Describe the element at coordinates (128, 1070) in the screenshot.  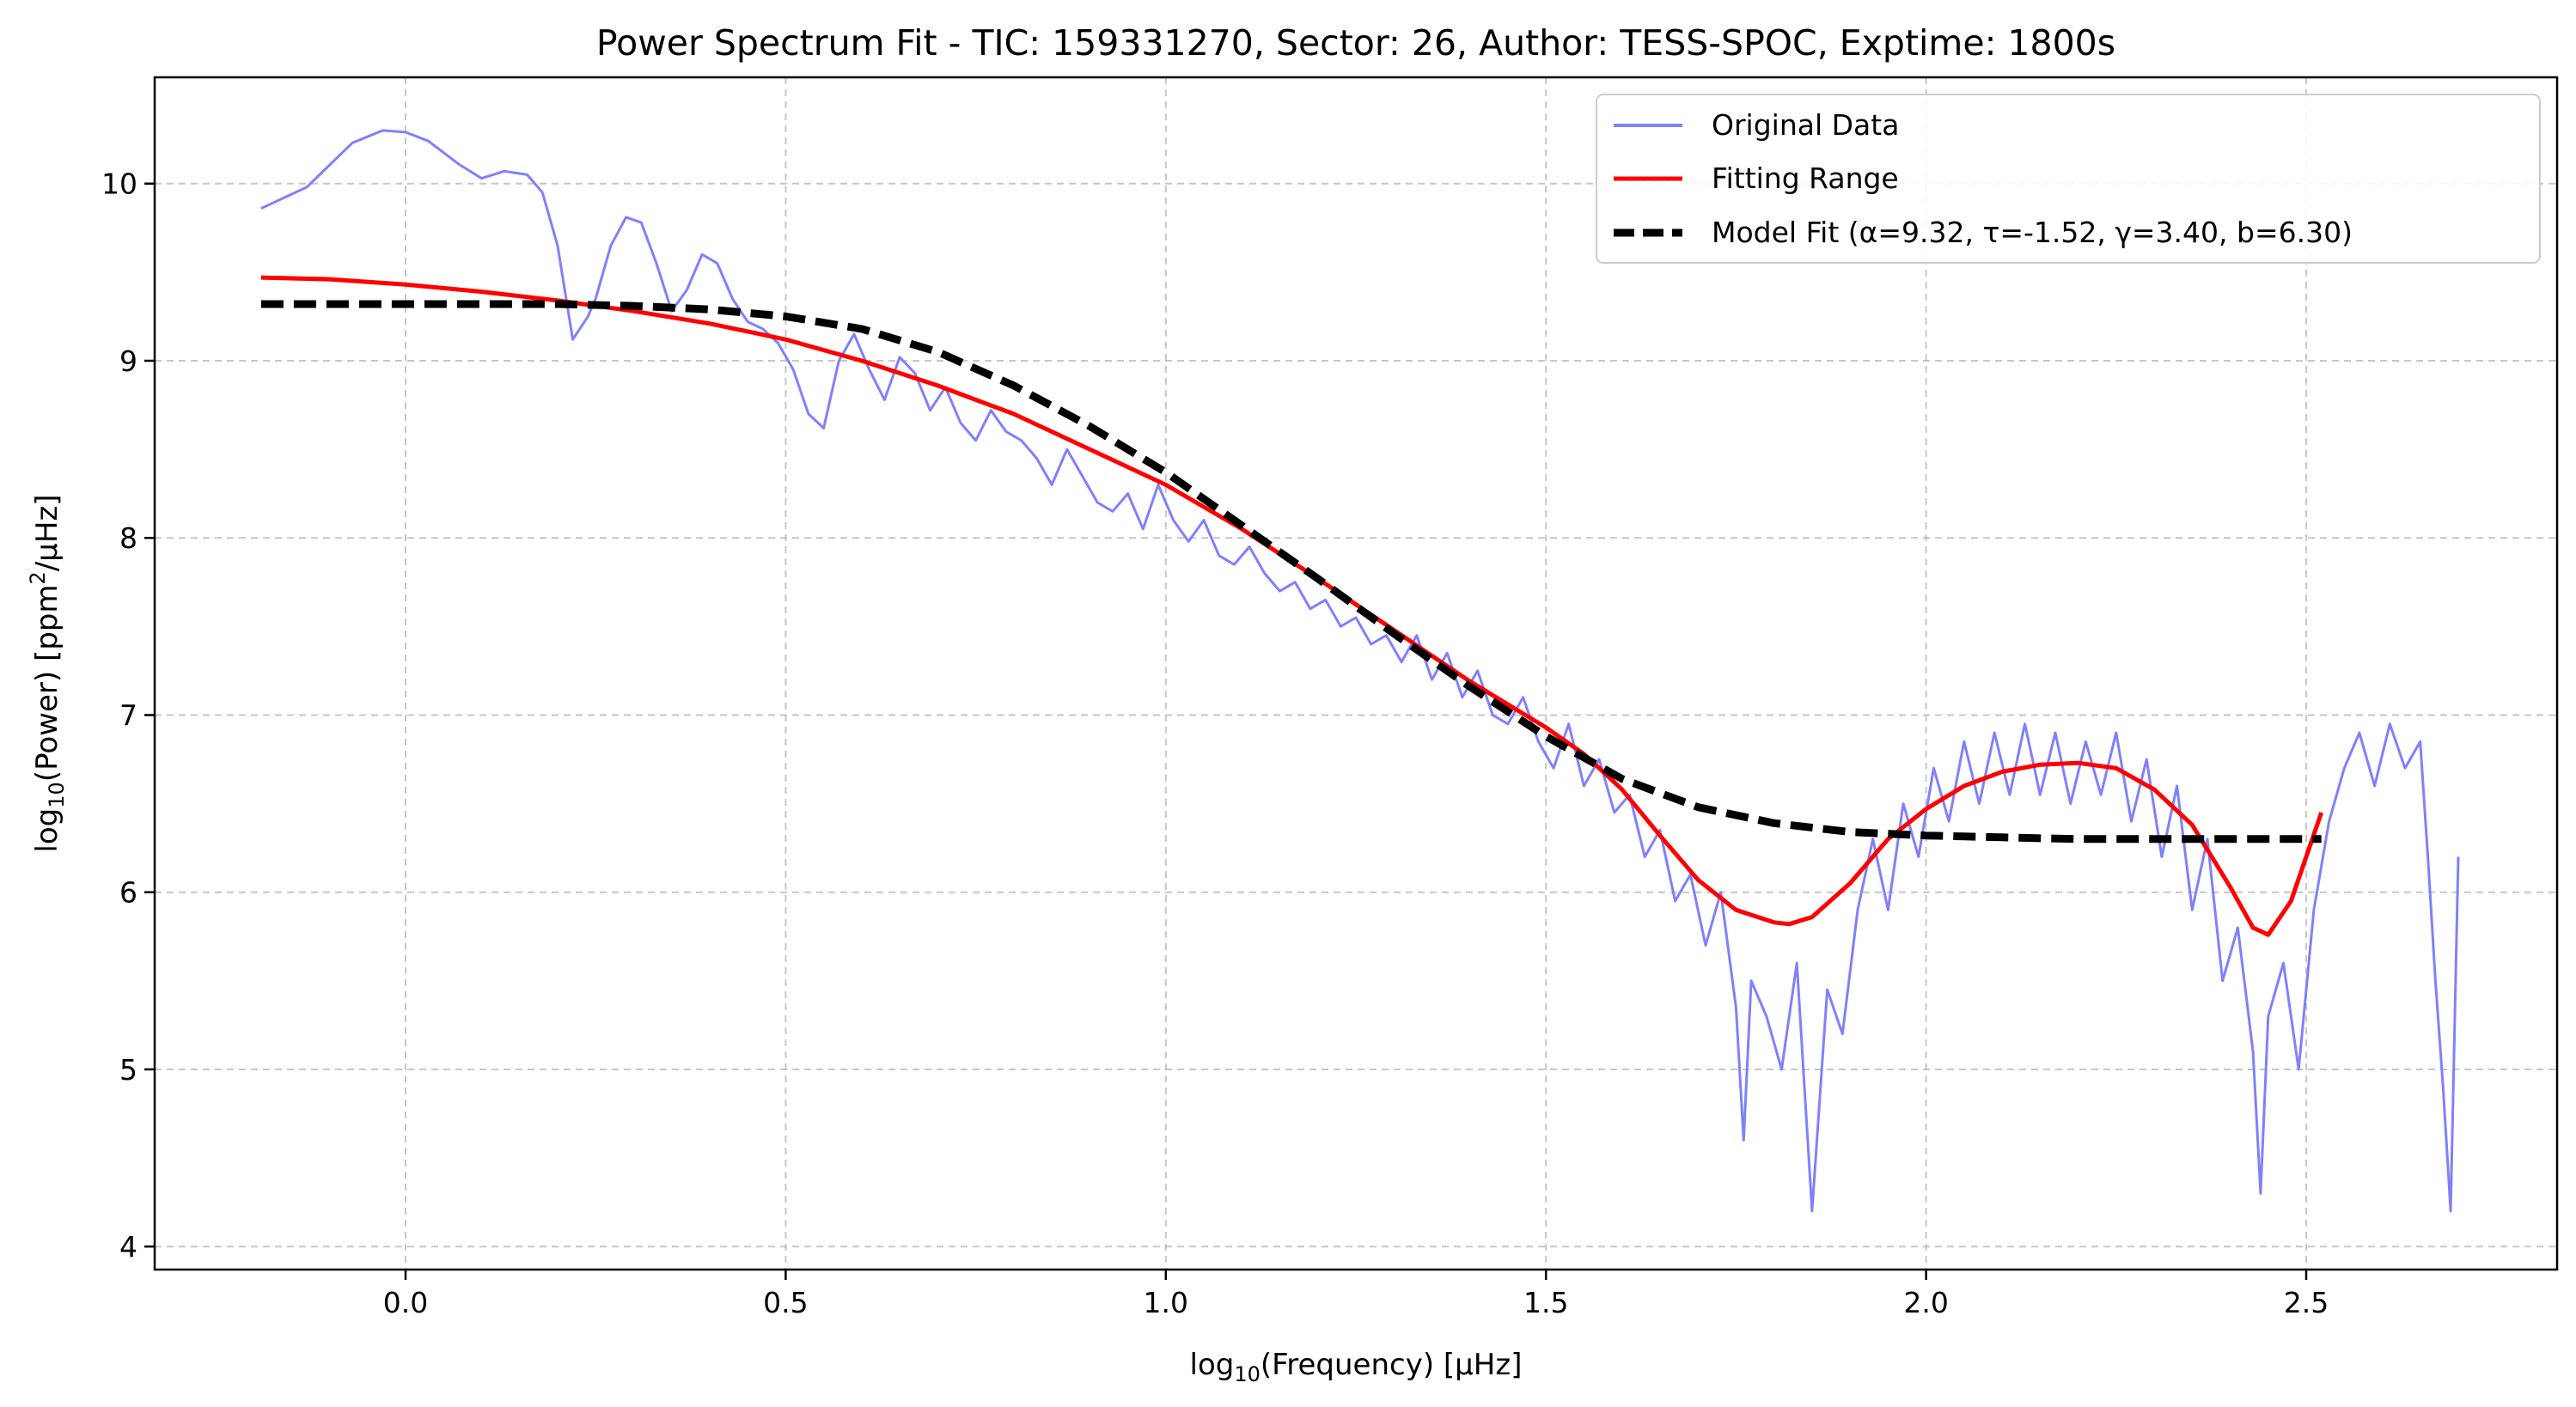
I see `y-tick-label: 5` at that location.